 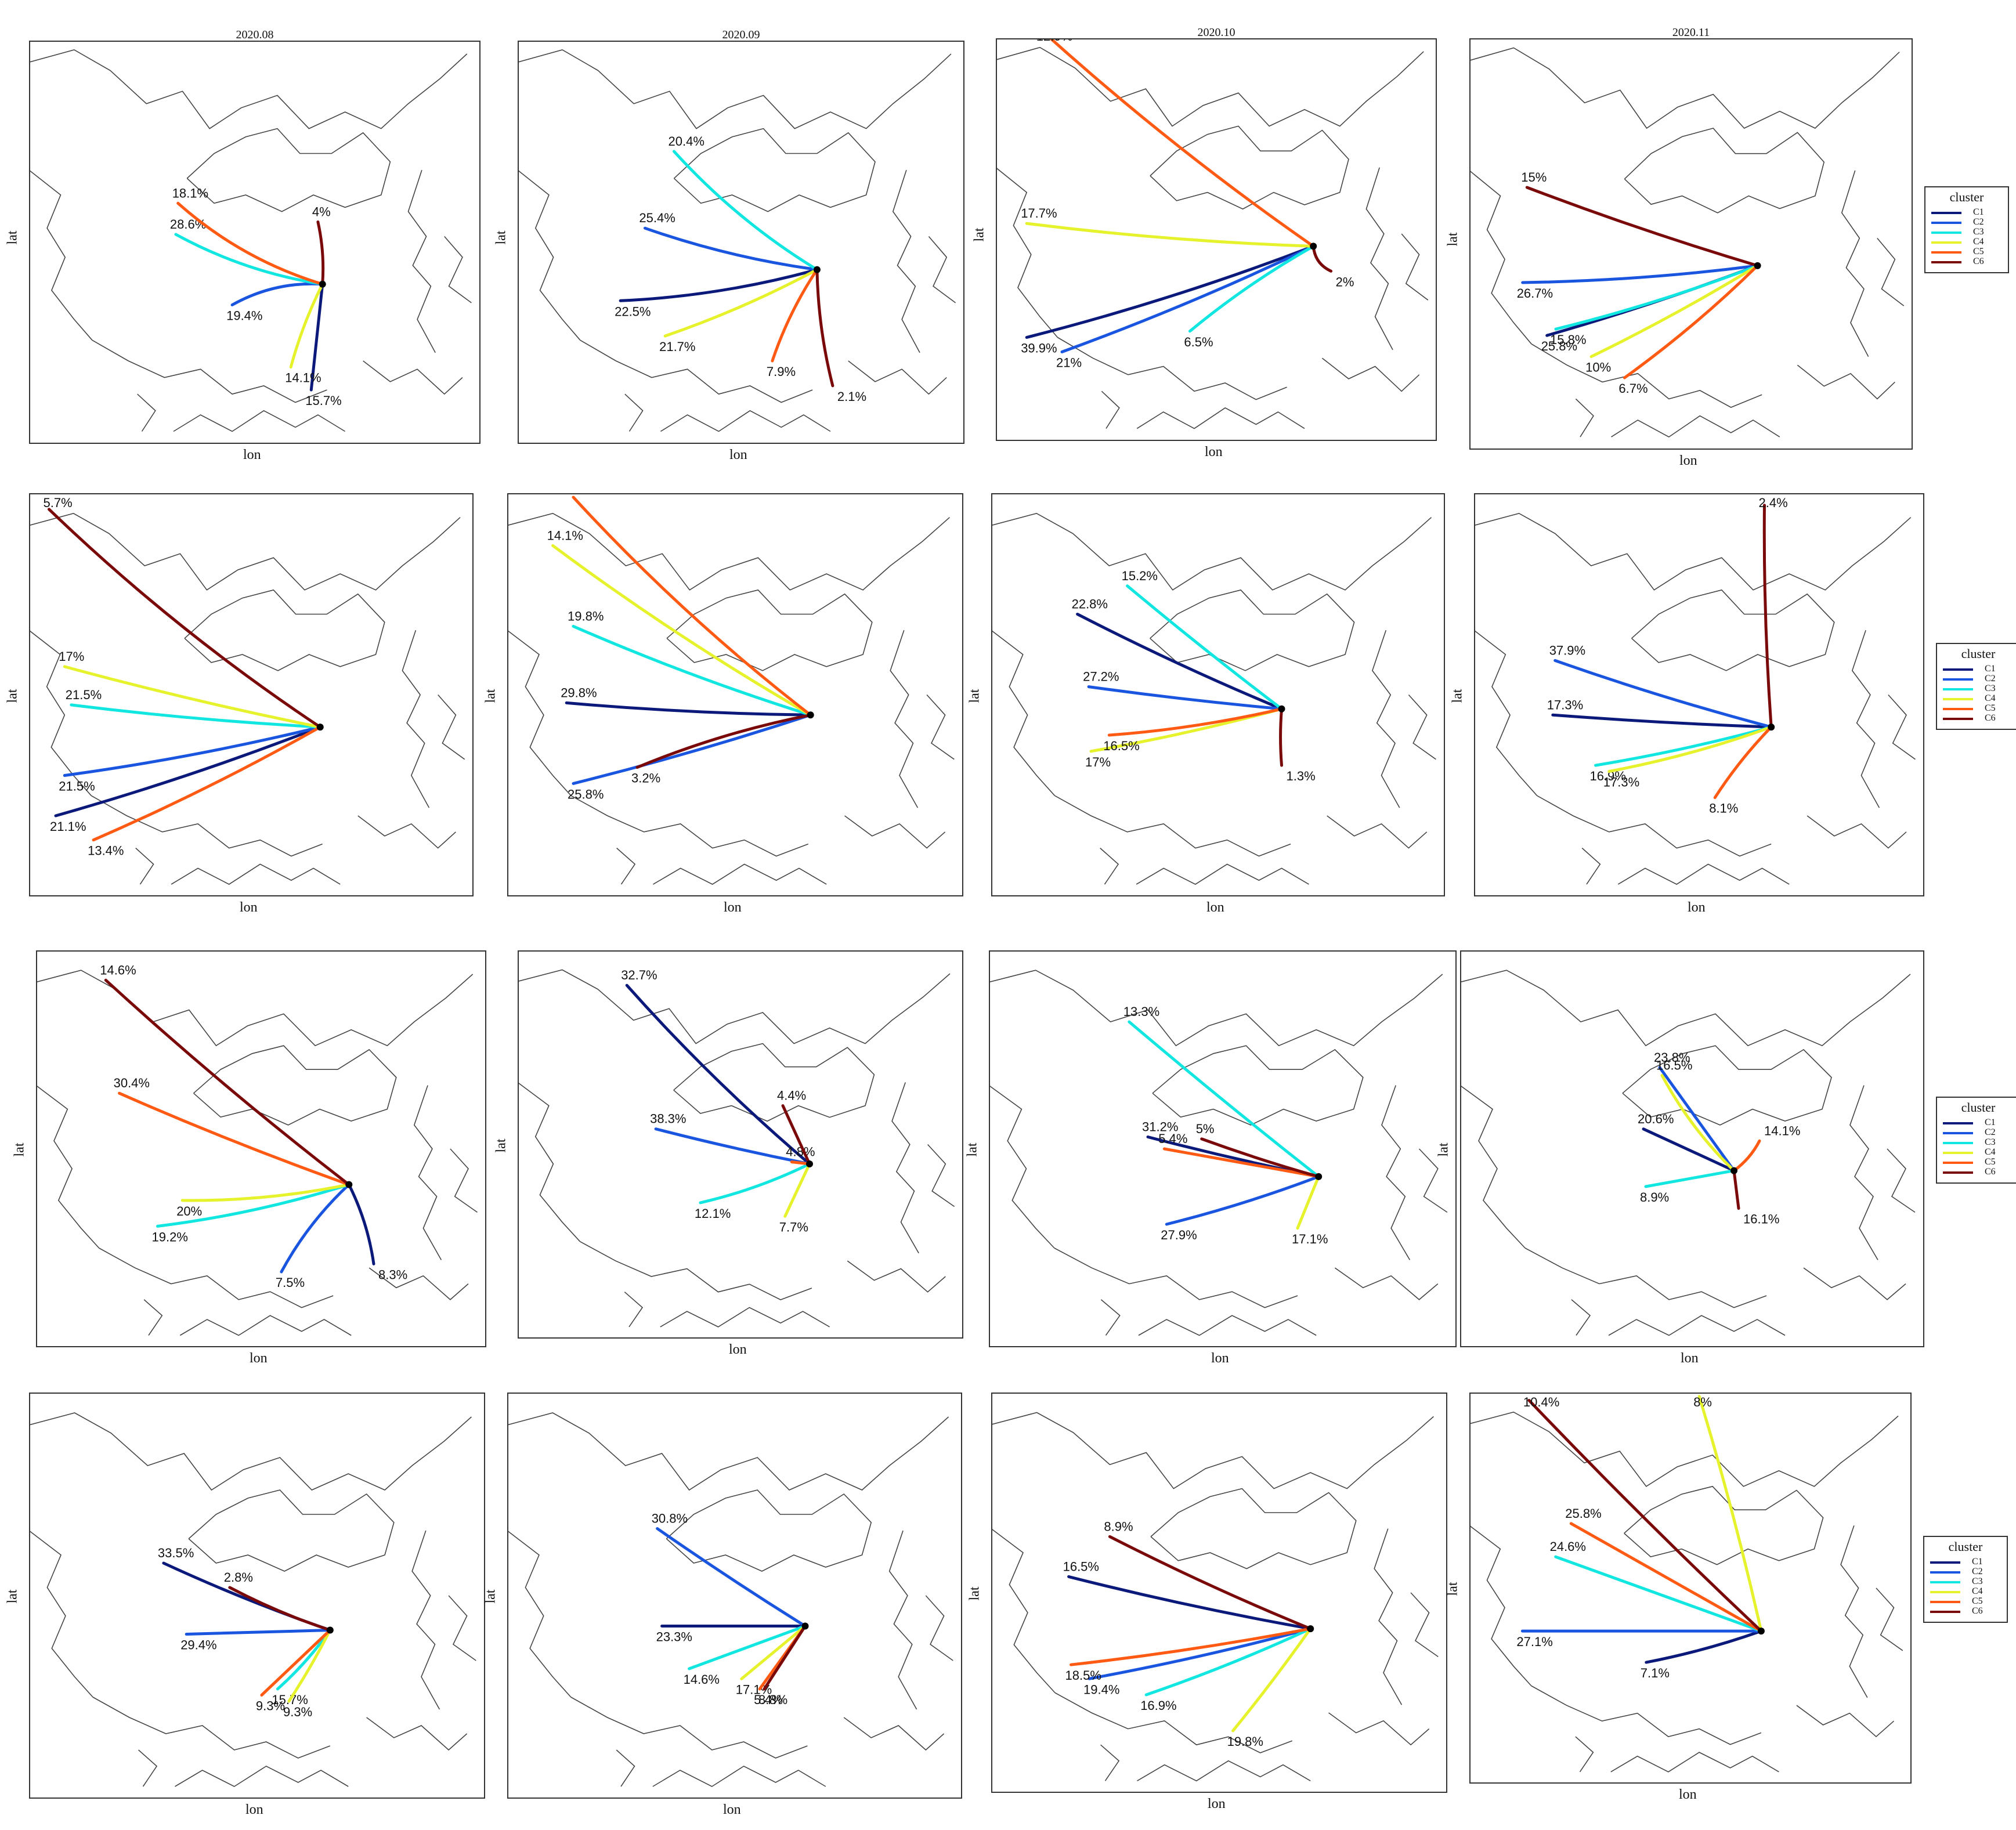 I want to click on trajectory-plot: 22.5% 25.4% 20.4% 21.7% 7.9% 2.1%, so click(x=737, y=240).